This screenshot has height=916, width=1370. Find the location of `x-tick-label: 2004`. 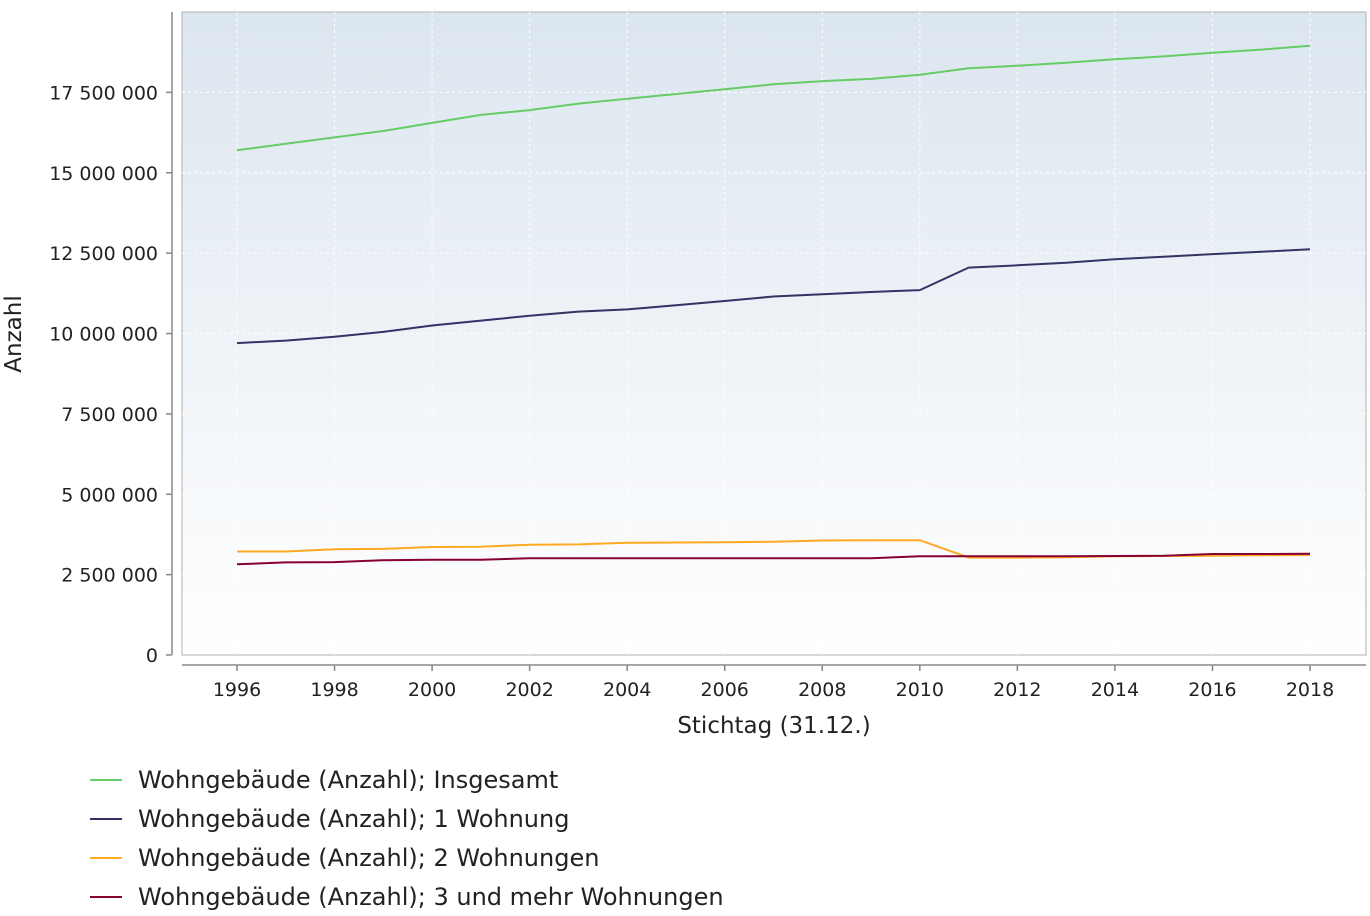

x-tick-label: 2004 is located at coordinates (627, 690).